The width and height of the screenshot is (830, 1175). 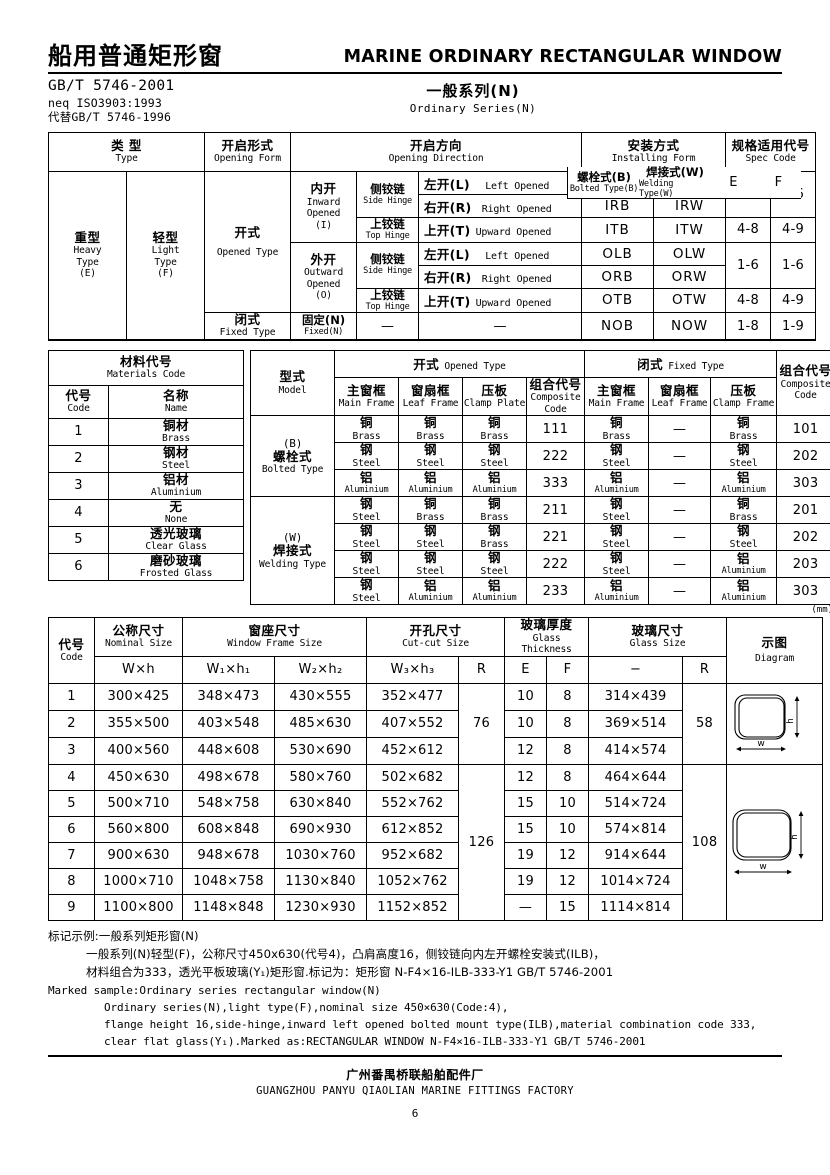 What do you see at coordinates (618, 326) in the screenshot?
I see `td-bolted-code: NOB` at bounding box center [618, 326].